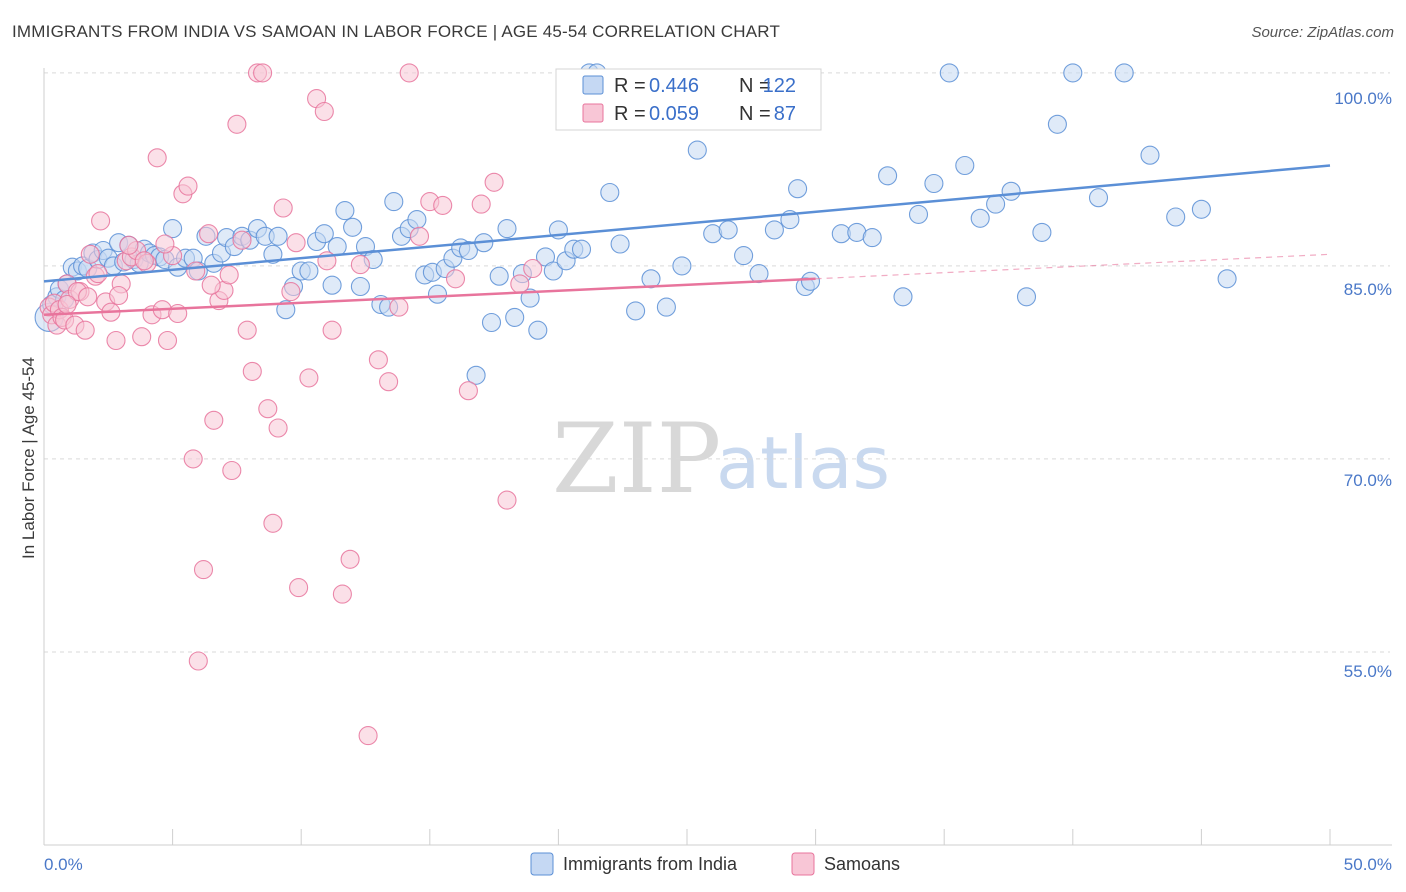 This screenshot has width=1406, height=892. Describe the element at coordinates (674, 114) in the screenshot. I see `legend-r-value-samoans: 0.059` at that location.